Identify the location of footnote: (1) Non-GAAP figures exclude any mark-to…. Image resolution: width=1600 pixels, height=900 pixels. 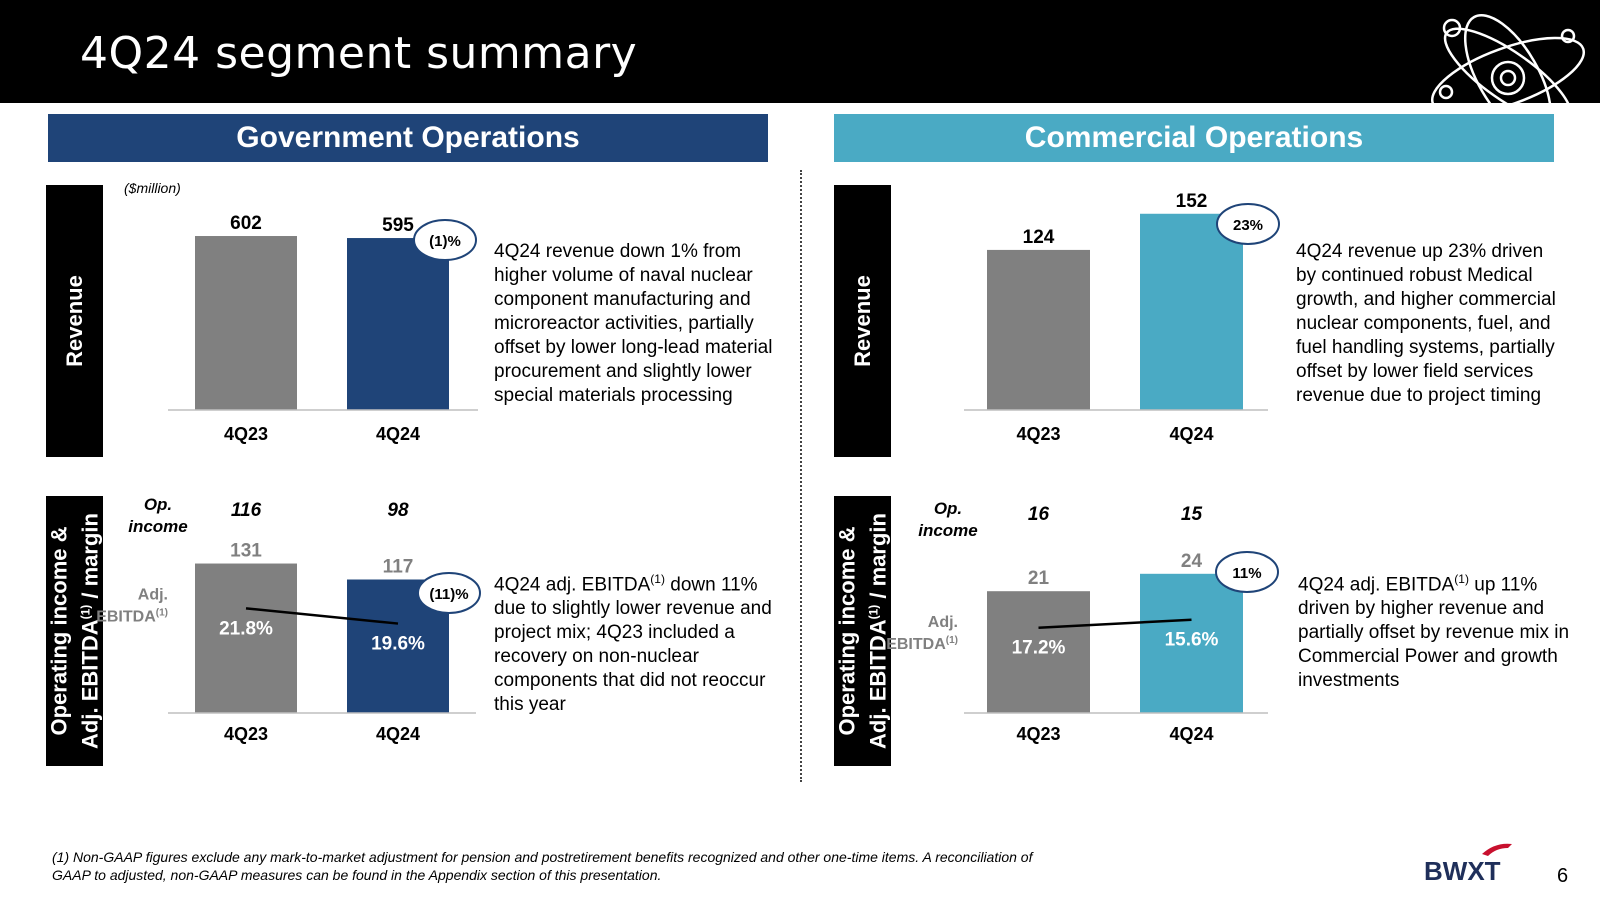
(612, 866).